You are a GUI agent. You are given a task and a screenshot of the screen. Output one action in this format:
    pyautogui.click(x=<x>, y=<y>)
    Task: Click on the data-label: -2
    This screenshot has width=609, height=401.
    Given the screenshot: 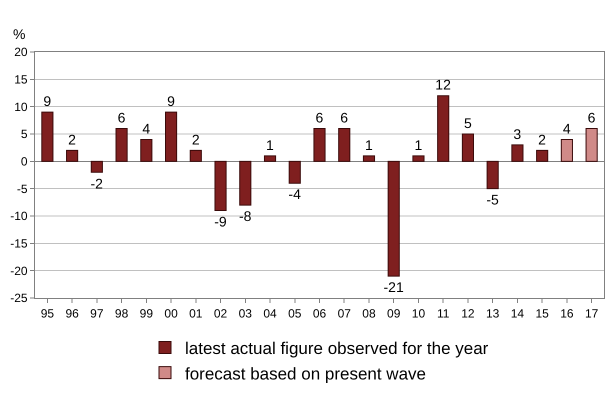 What is the action you would take?
    pyautogui.click(x=97, y=183)
    